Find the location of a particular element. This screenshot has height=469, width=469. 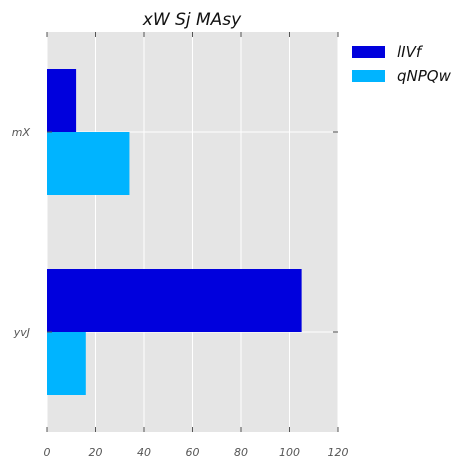

x-tick-label-4: 80 is located at coordinates (241, 452).